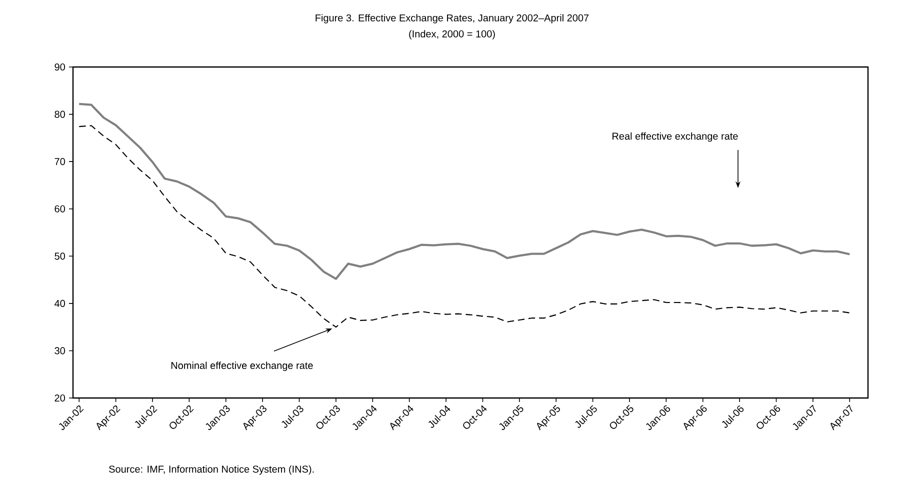 The image size is (904, 487). What do you see at coordinates (675, 137) in the screenshot?
I see `annotation: Real effective exchange rate` at bounding box center [675, 137].